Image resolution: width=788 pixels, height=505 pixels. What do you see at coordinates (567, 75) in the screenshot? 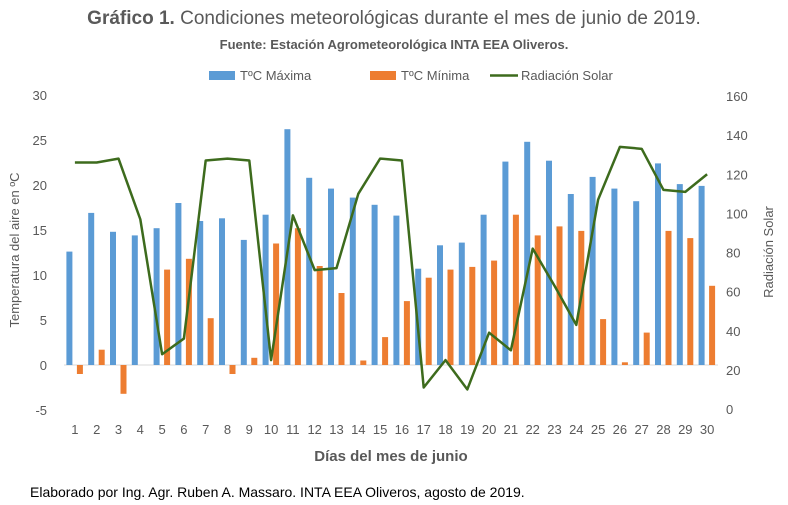
I see `legend-label: Radiación Solar` at bounding box center [567, 75].